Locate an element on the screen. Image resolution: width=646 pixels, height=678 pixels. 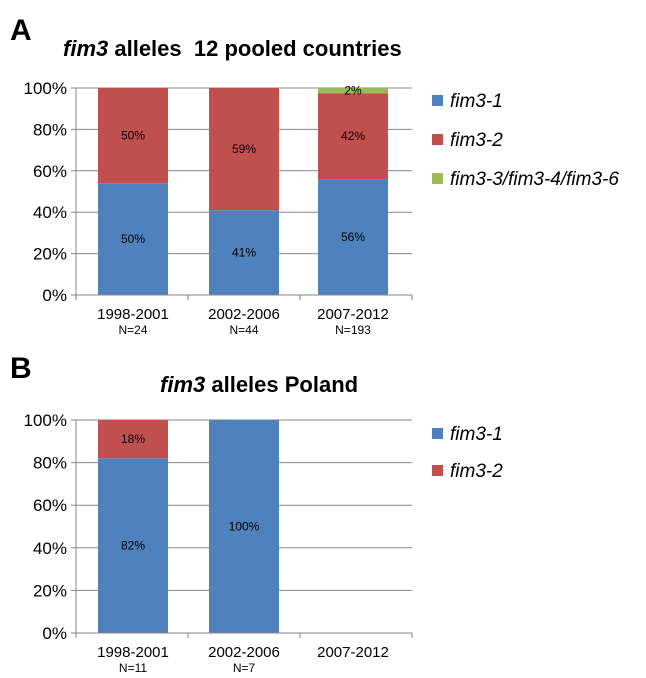
data-label: 42% is located at coordinates (353, 136).